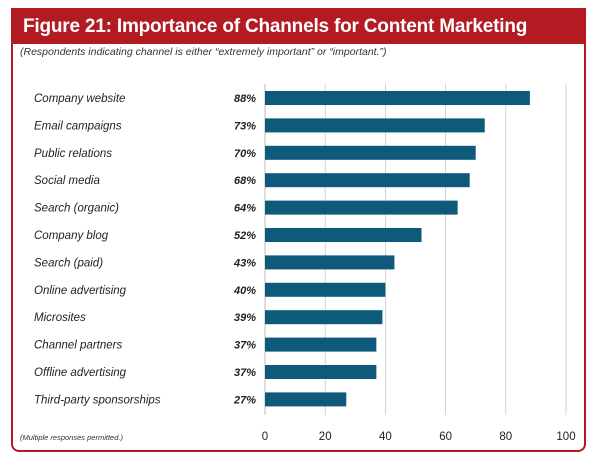 Image resolution: width=600 pixels, height=468 pixels. Describe the element at coordinates (79, 99) in the screenshot. I see `category-label: Company website` at that location.